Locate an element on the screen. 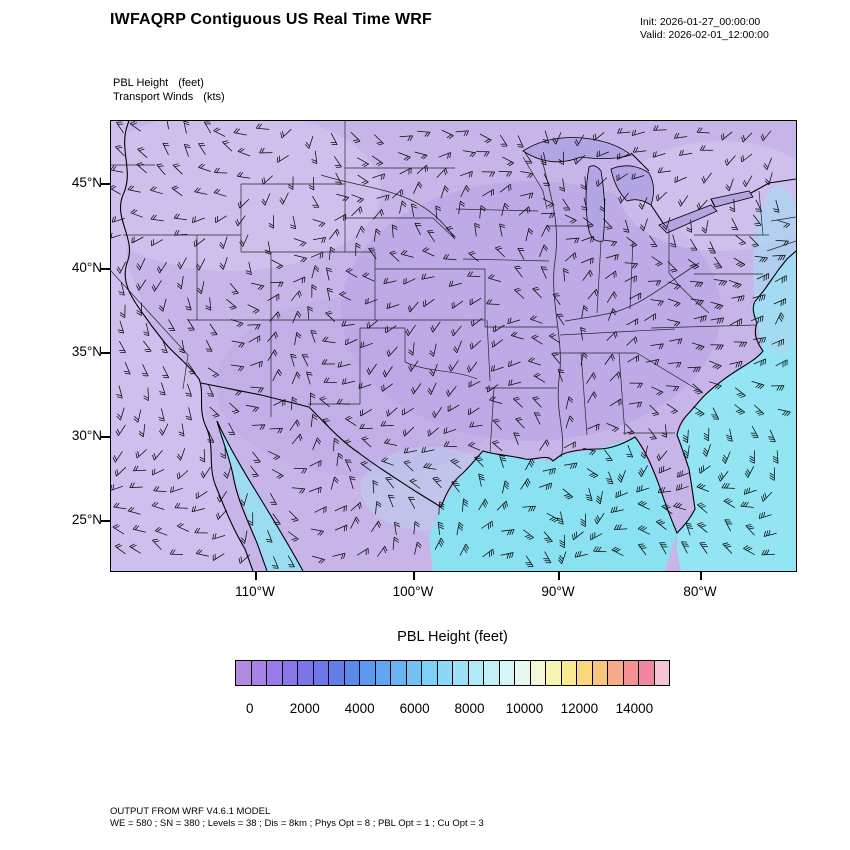 This screenshot has width=850, height=850. colorbar is located at coordinates (452, 673).